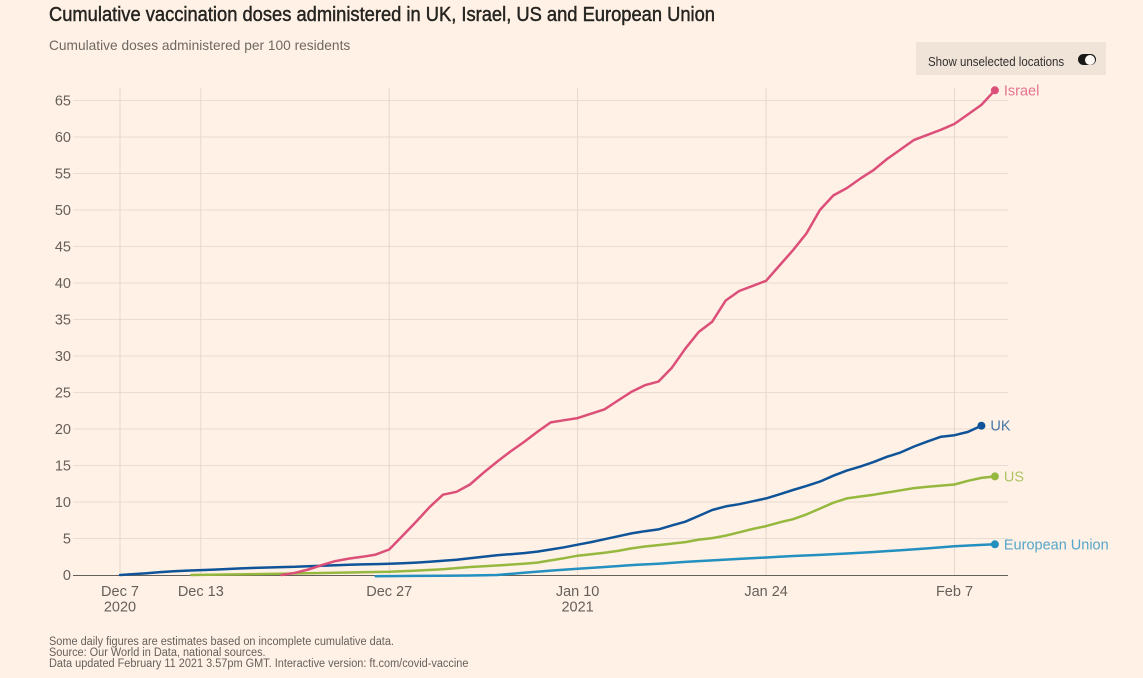 This screenshot has width=1143, height=678. Describe the element at coordinates (577, 608) in the screenshot. I see `svg-text: 2021` at that location.